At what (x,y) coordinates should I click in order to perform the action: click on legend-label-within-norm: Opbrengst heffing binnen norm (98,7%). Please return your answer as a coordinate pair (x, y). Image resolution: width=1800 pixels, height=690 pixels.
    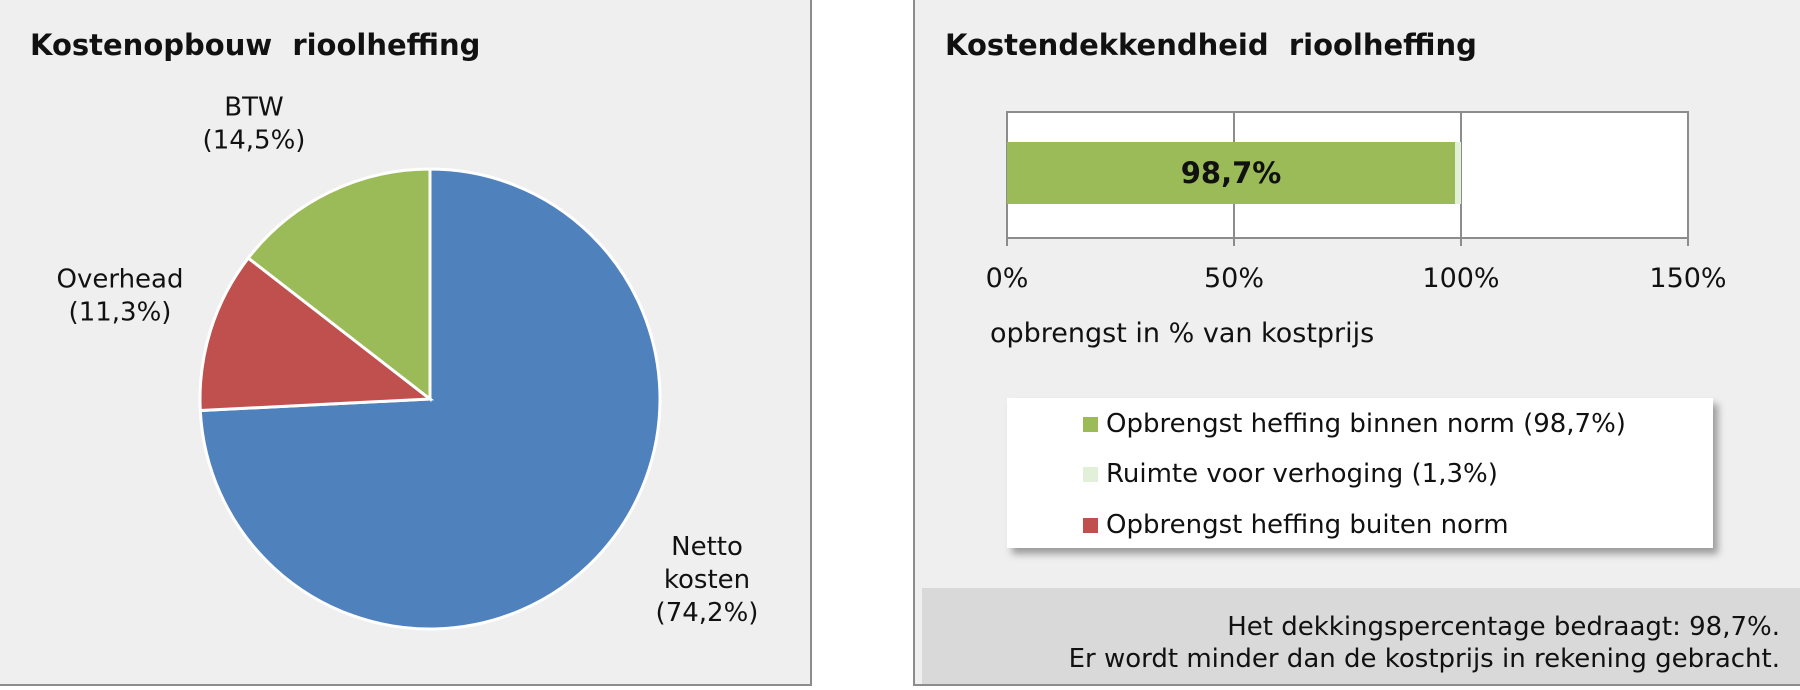
    Looking at the image, I should click on (1366, 424).